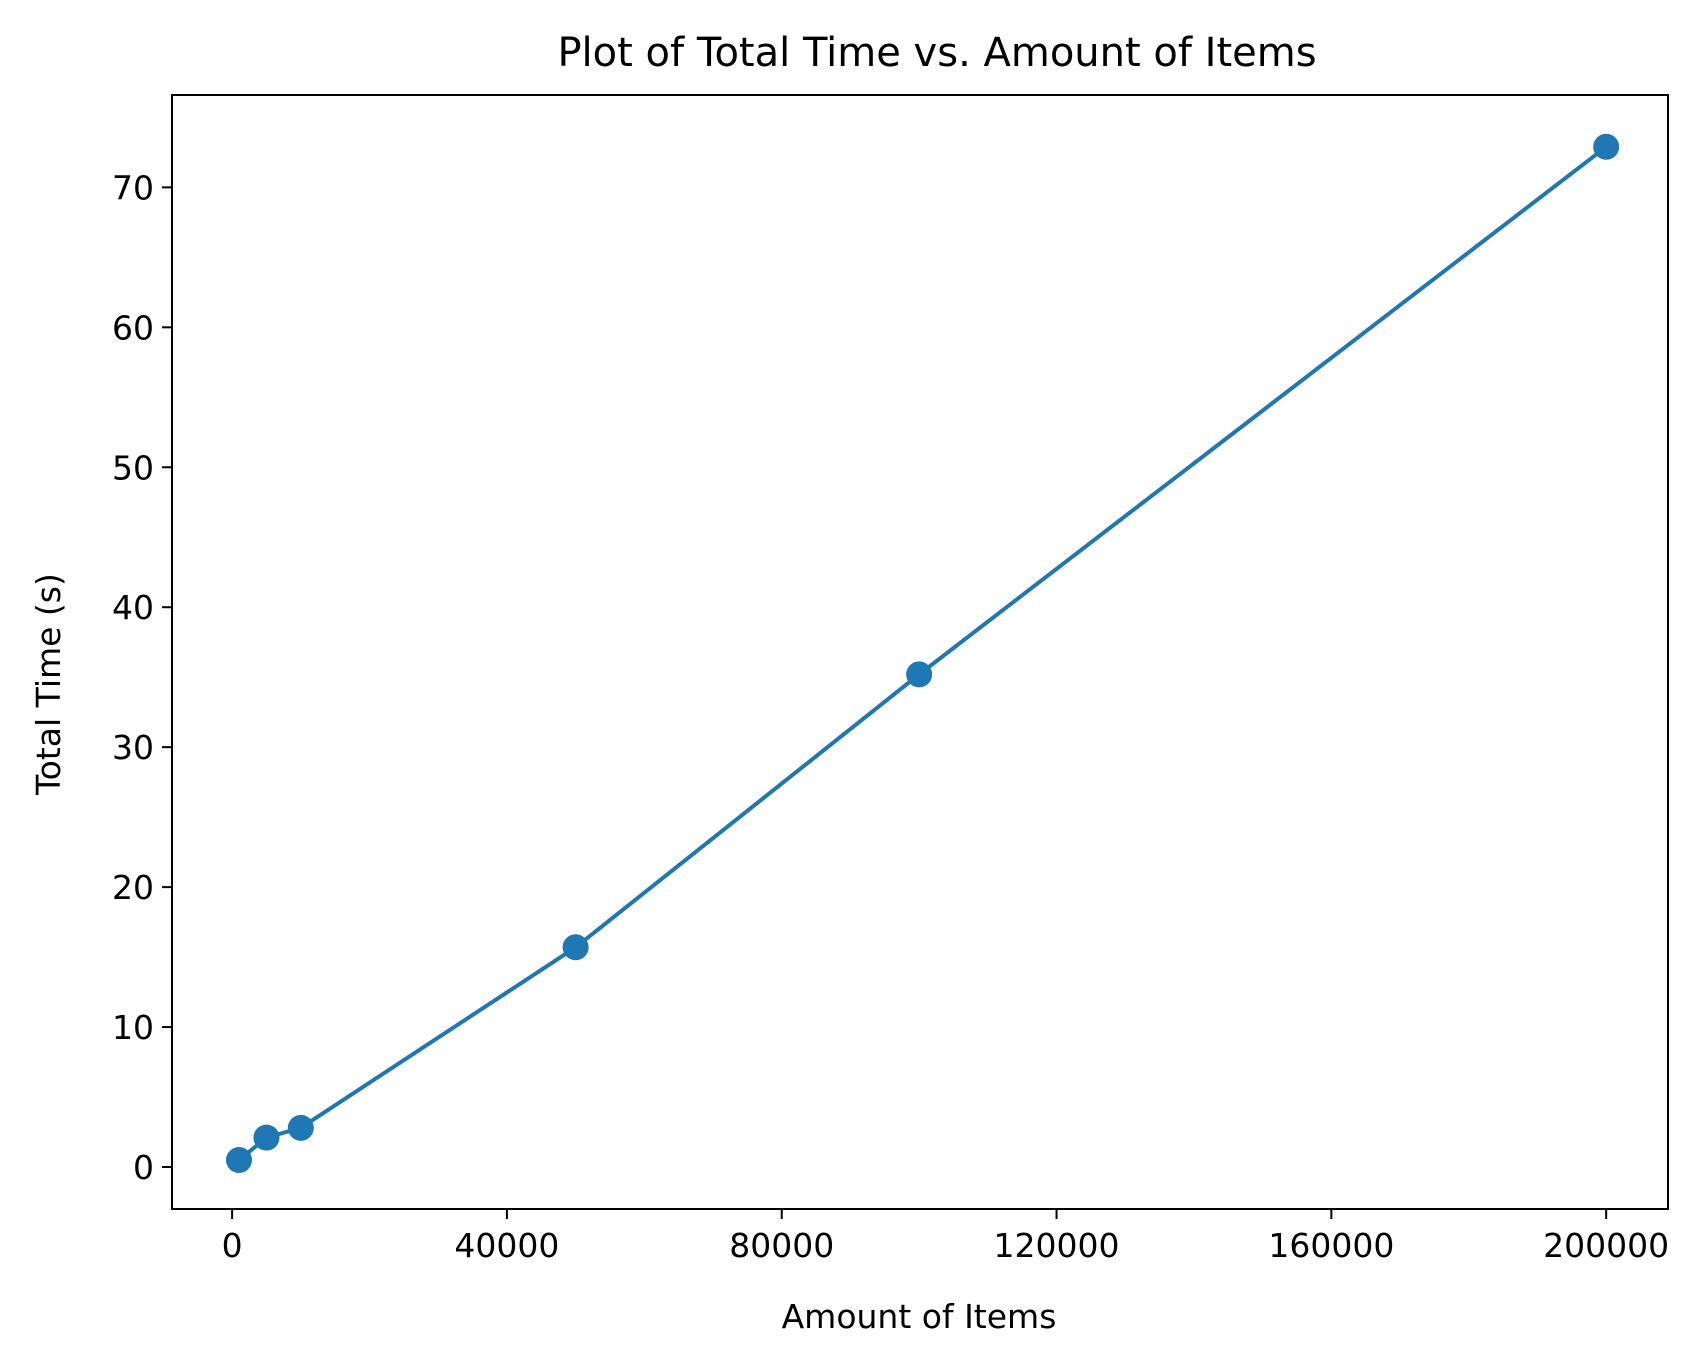  I want to click on y-axis-label: Total Time (s), so click(48, 684).